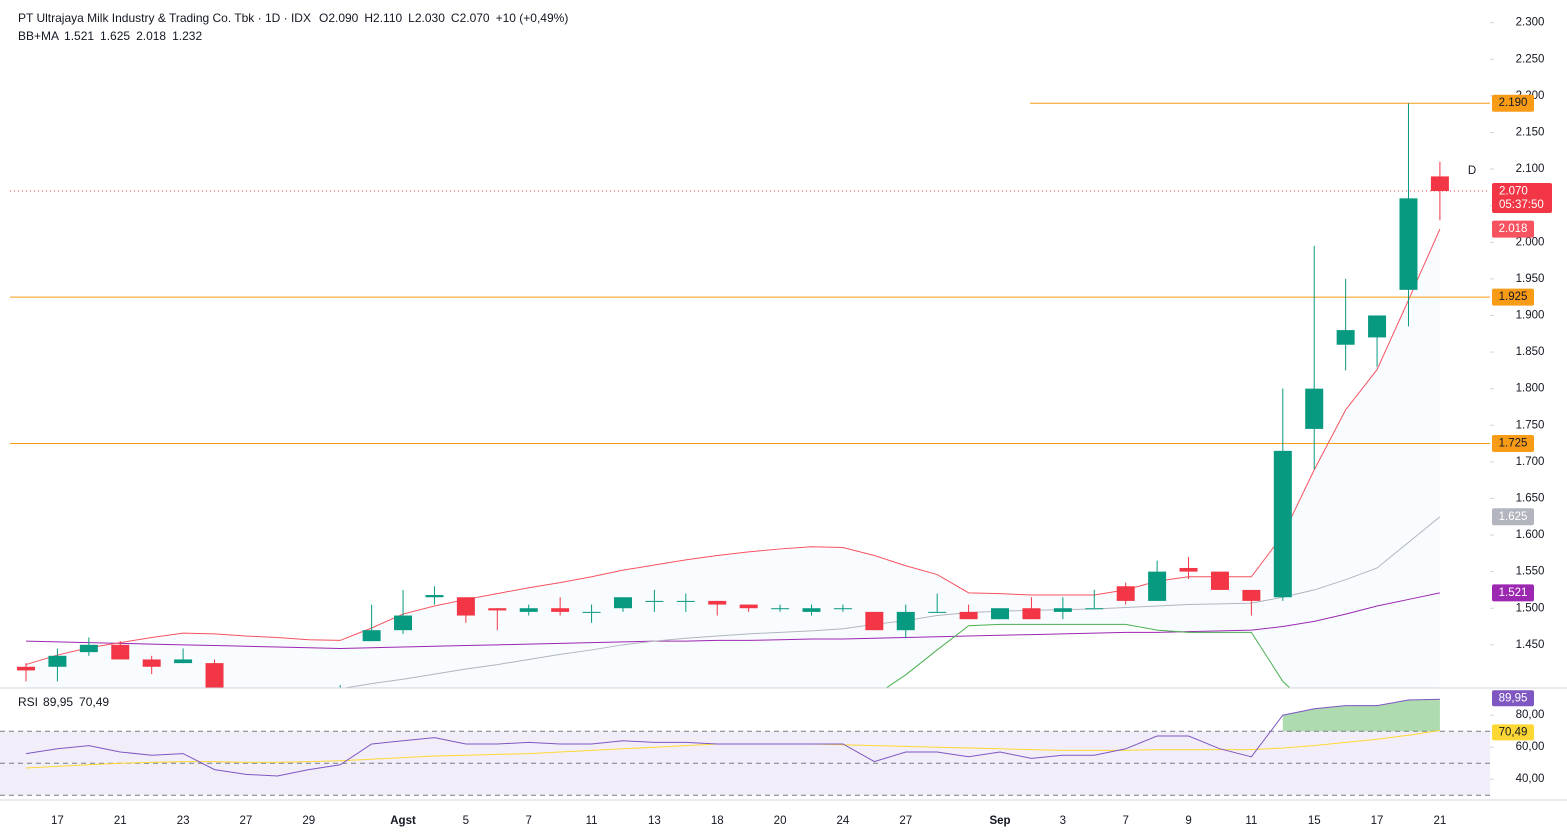 Image resolution: width=1567 pixels, height=840 pixels. Describe the element at coordinates (1530, 242) in the screenshot. I see `y-tick-label: 2.000` at that location.